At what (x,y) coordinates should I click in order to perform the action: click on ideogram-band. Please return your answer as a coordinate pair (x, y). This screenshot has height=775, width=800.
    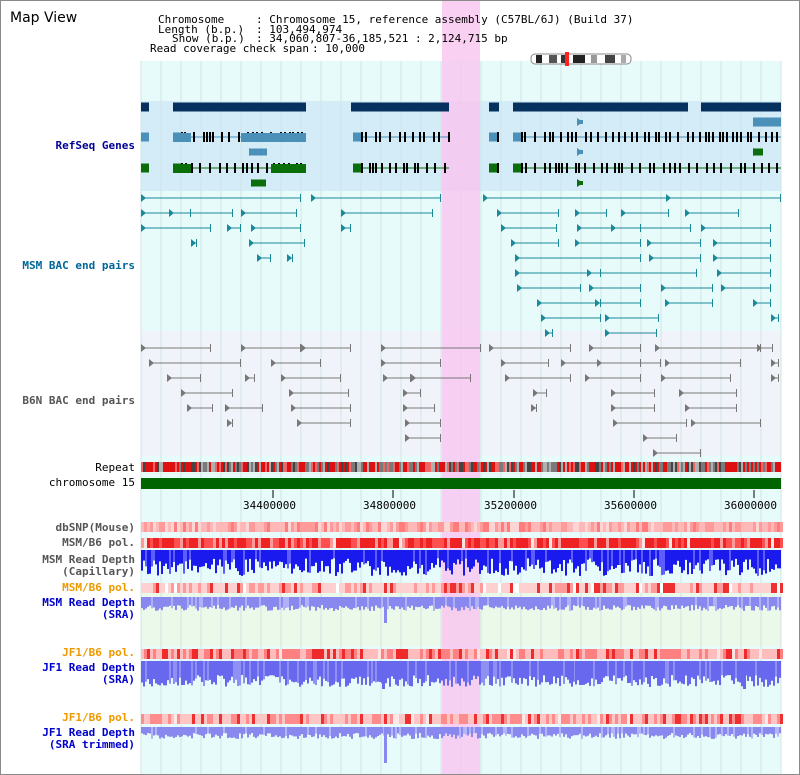
    Looking at the image, I should click on (610, 59).